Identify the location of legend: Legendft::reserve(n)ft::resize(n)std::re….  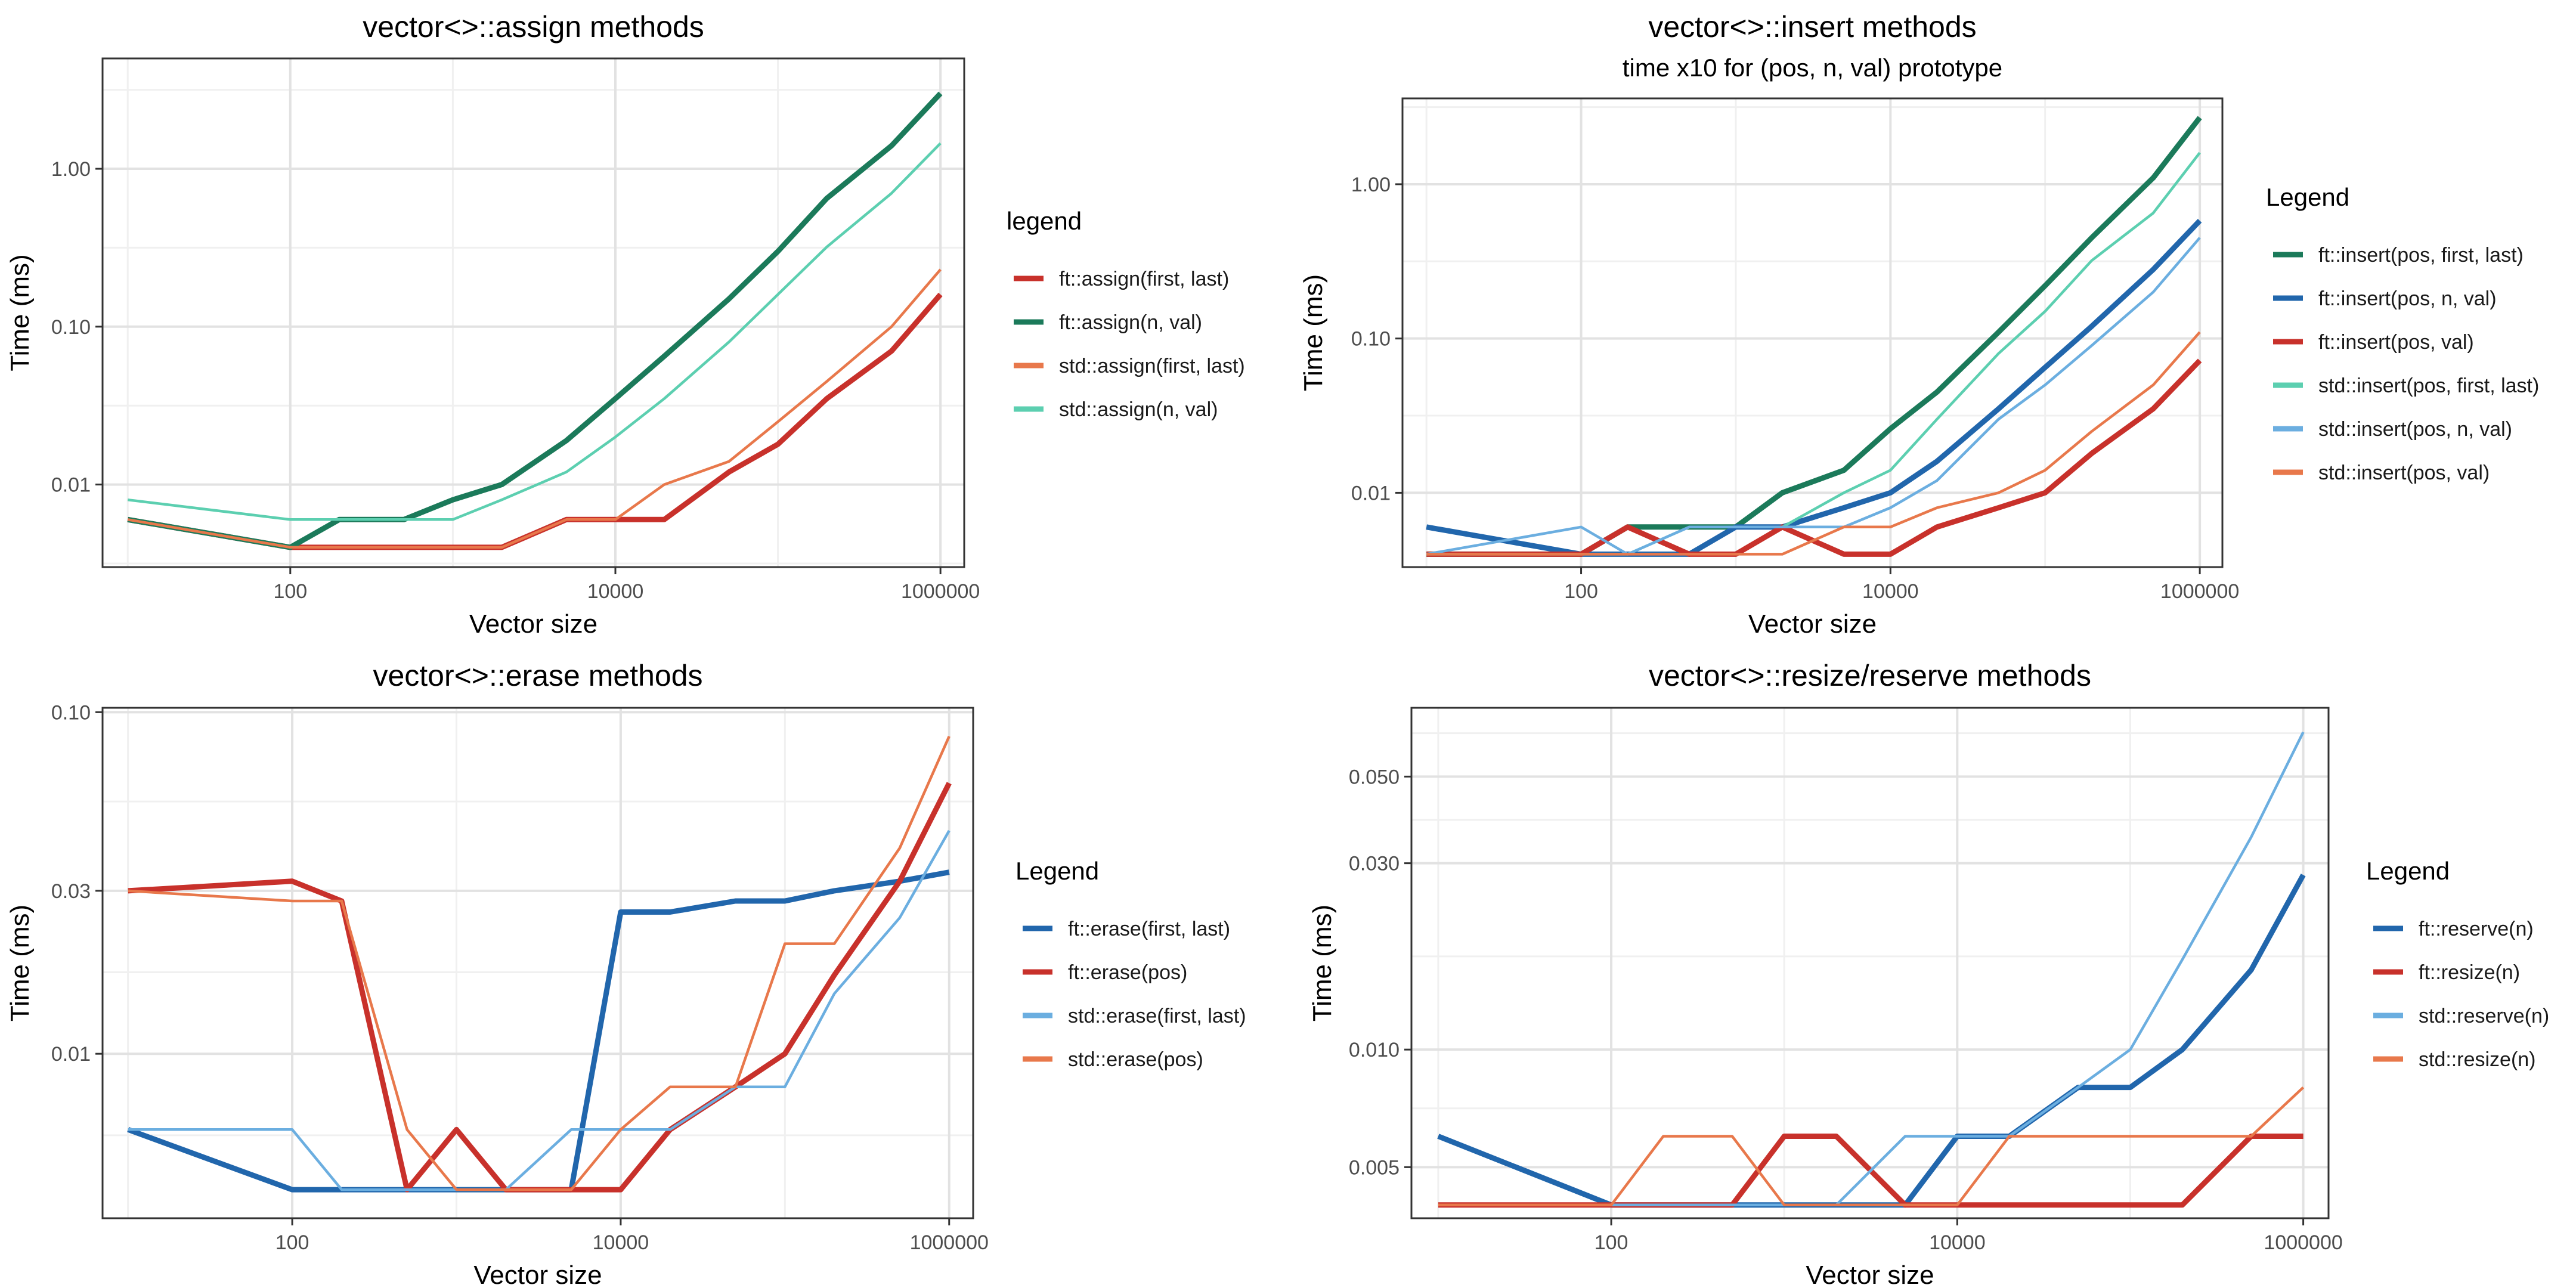
(2457, 964).